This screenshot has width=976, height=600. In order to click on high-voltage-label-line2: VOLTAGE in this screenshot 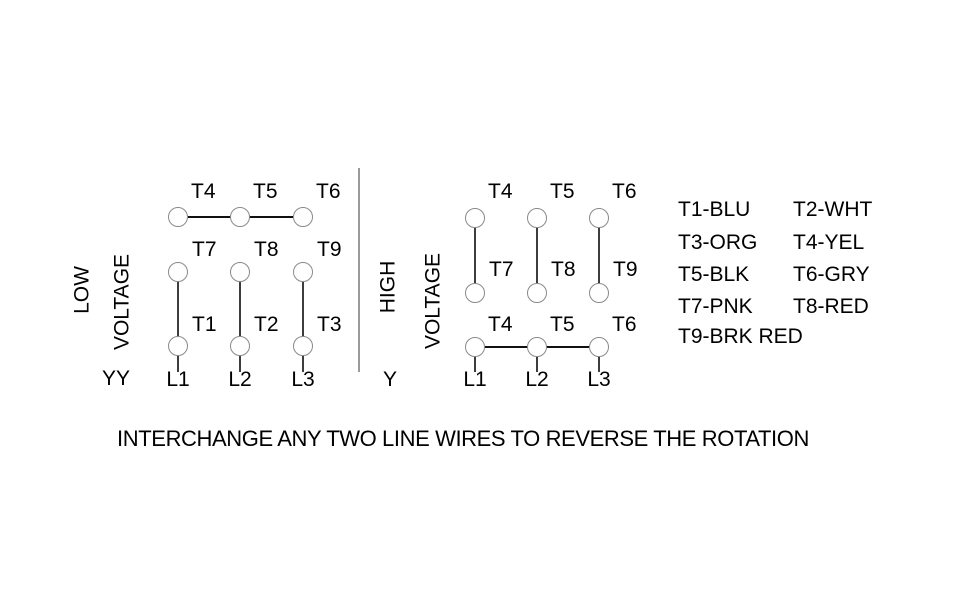, I will do `click(433, 301)`.